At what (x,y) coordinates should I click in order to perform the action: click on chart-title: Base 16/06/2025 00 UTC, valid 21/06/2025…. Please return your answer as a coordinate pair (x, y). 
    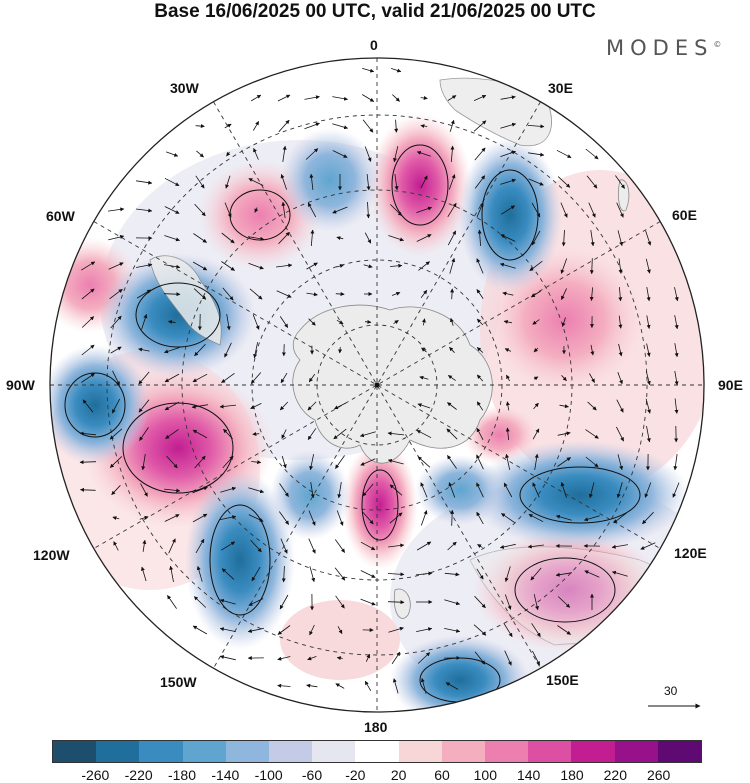
    Looking at the image, I should click on (375, 11).